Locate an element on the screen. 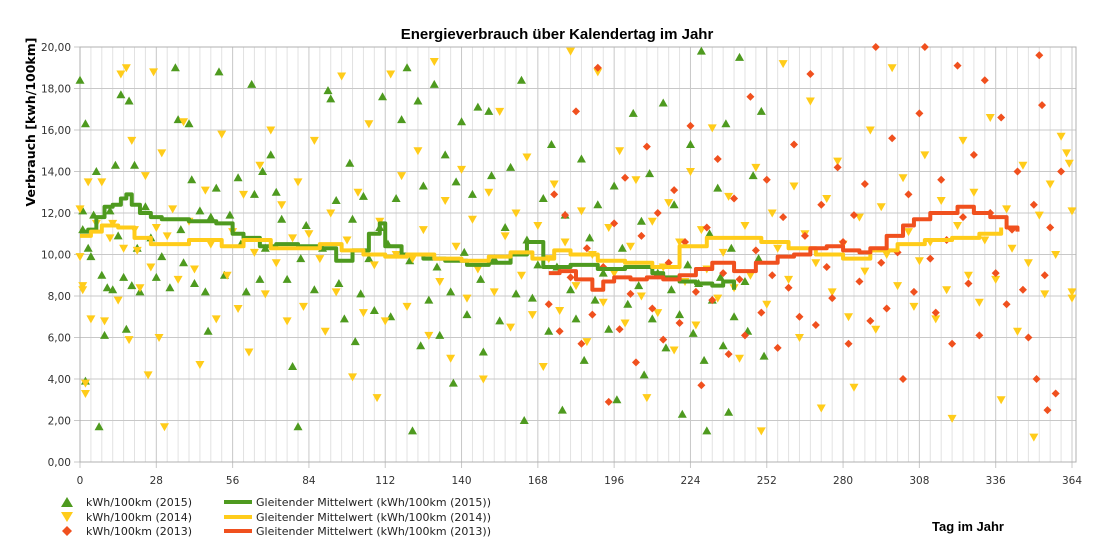  y-tick-label: 2,00 is located at coordinates (59, 422).